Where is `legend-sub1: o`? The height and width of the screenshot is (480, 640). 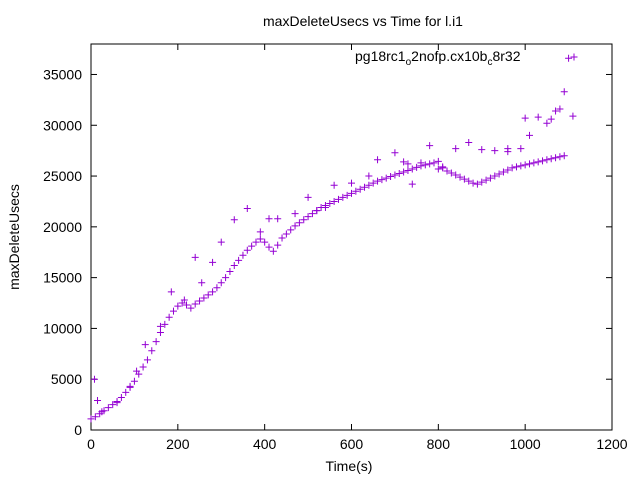 legend-sub1: o is located at coordinates (409, 62).